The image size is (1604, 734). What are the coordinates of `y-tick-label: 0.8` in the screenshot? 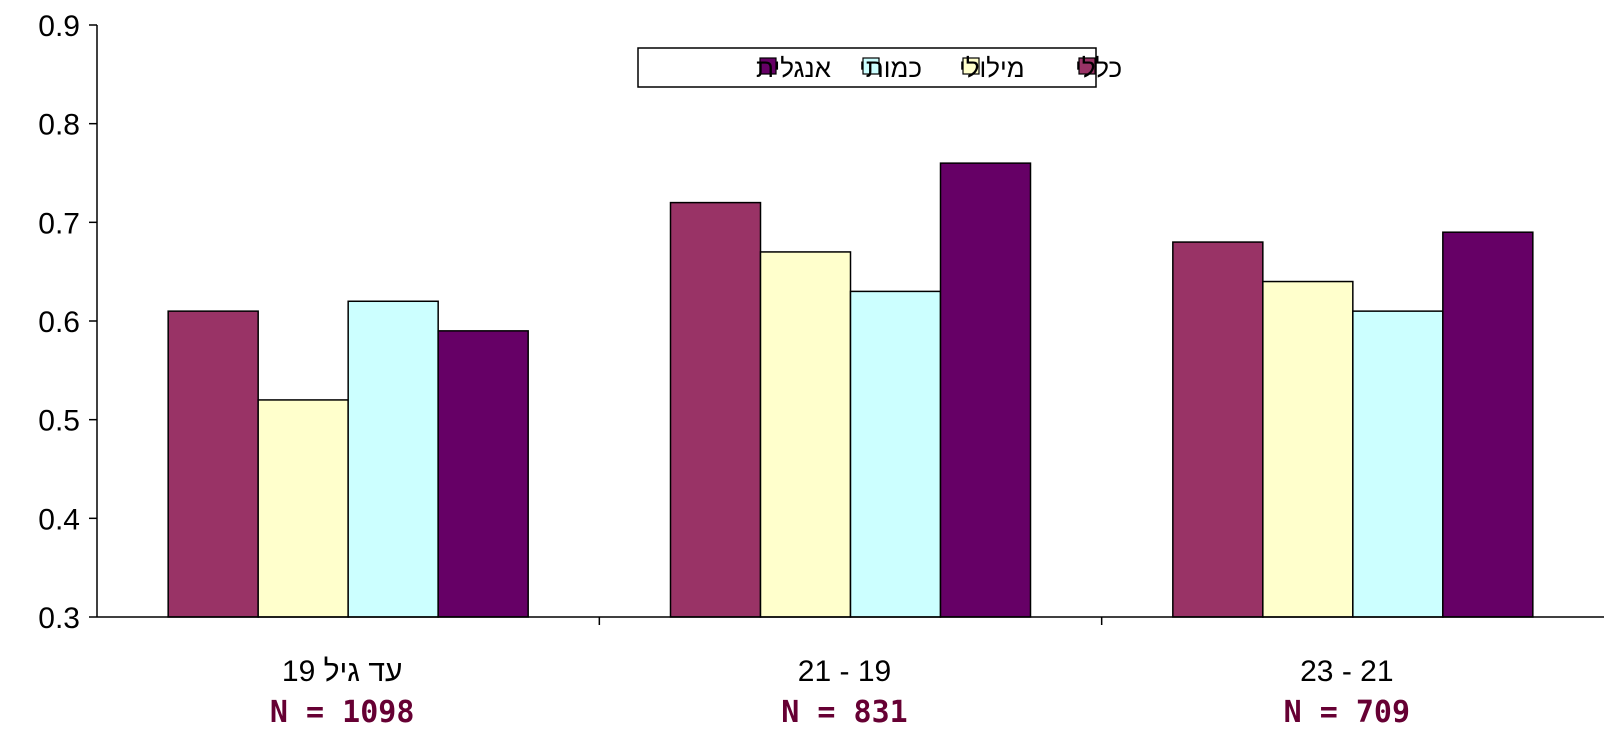 It's located at (59, 125).